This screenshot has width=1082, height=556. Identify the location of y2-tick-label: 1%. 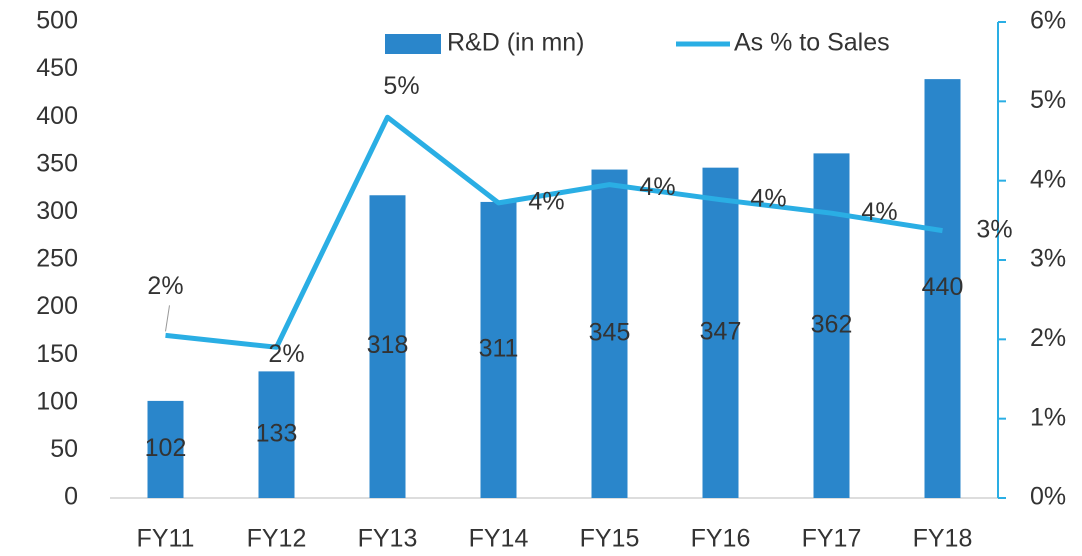
(1048, 417).